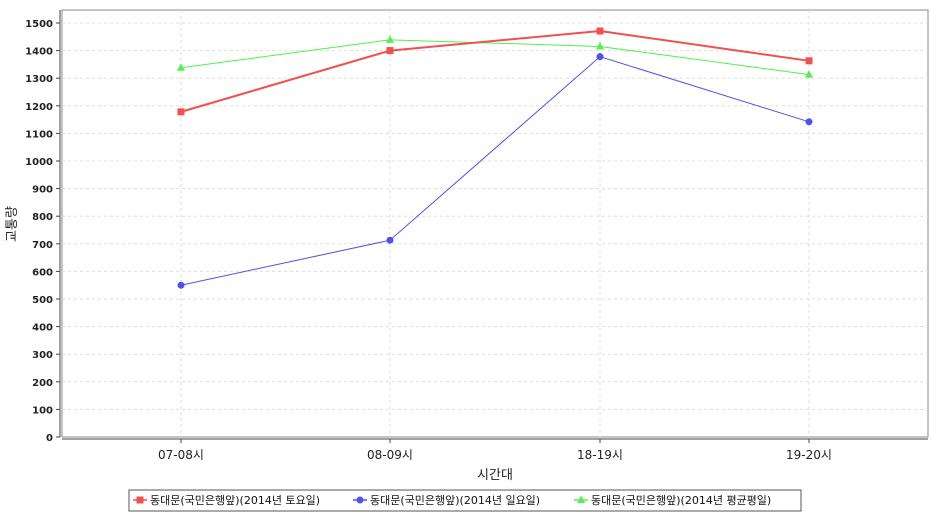 The width and height of the screenshot is (932, 525). Describe the element at coordinates (42, 217) in the screenshot. I see `y-tick-label: 800` at that location.